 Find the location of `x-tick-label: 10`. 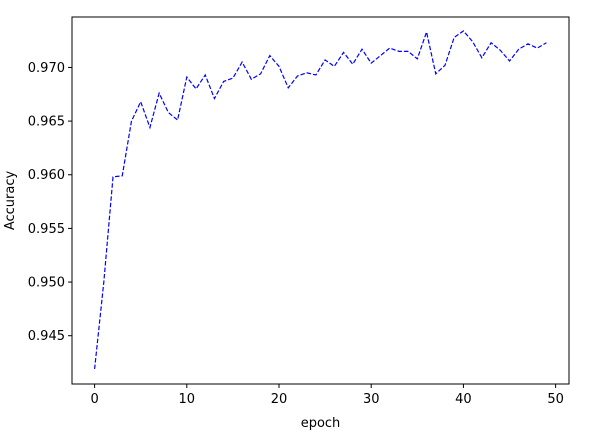

x-tick-label: 10 is located at coordinates (187, 399).